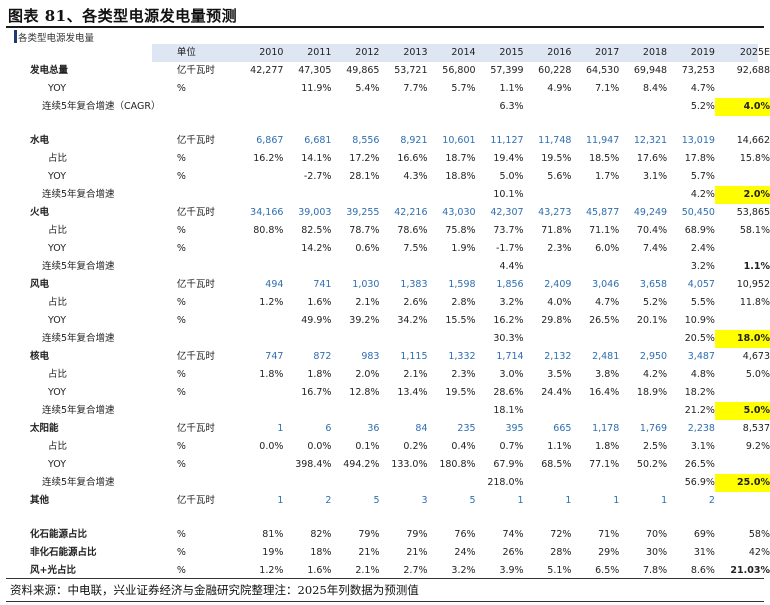 The width and height of the screenshot is (770, 605). Describe the element at coordinates (319, 446) in the screenshot. I see `value-cell: 0.0%` at that location.